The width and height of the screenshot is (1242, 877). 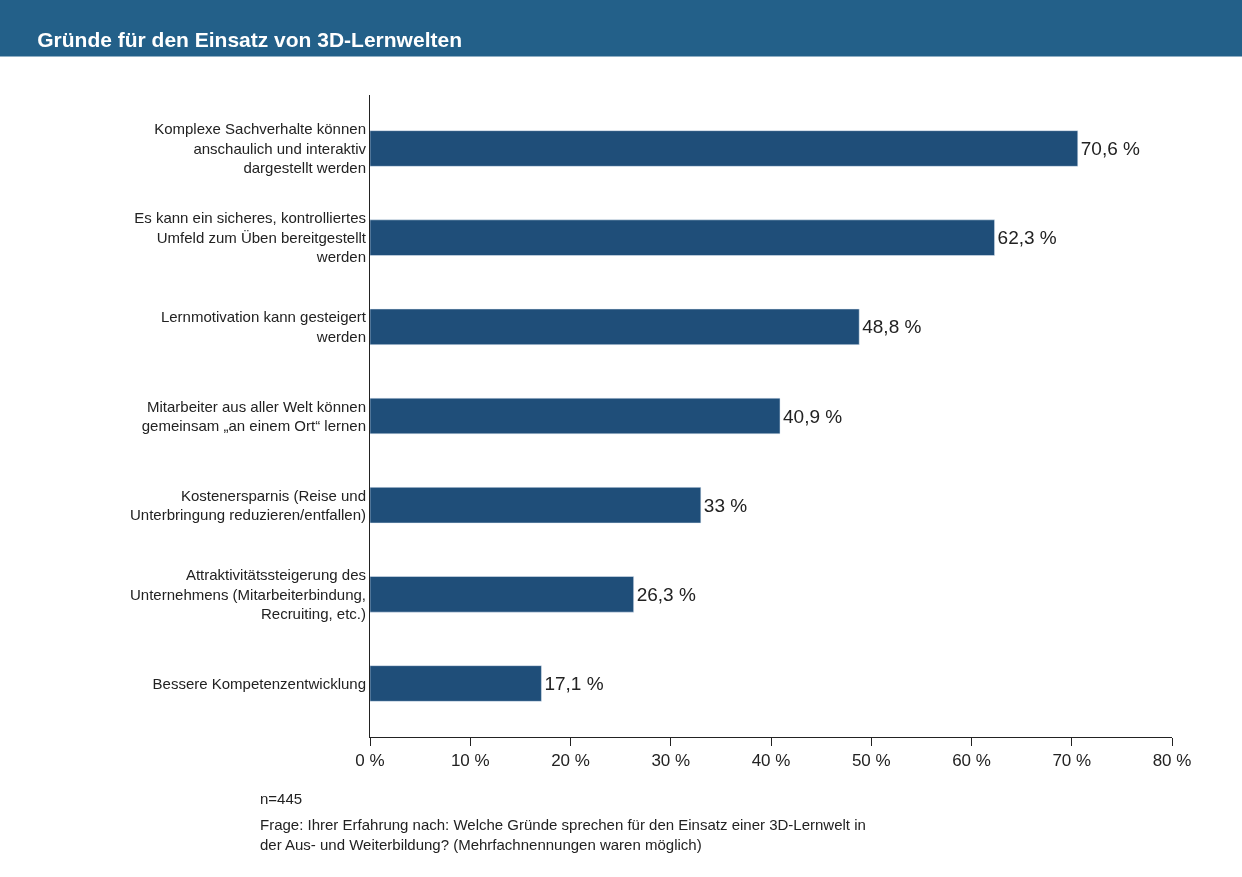 What do you see at coordinates (666, 594) in the screenshot?
I see `data-label: 26,3 %` at bounding box center [666, 594].